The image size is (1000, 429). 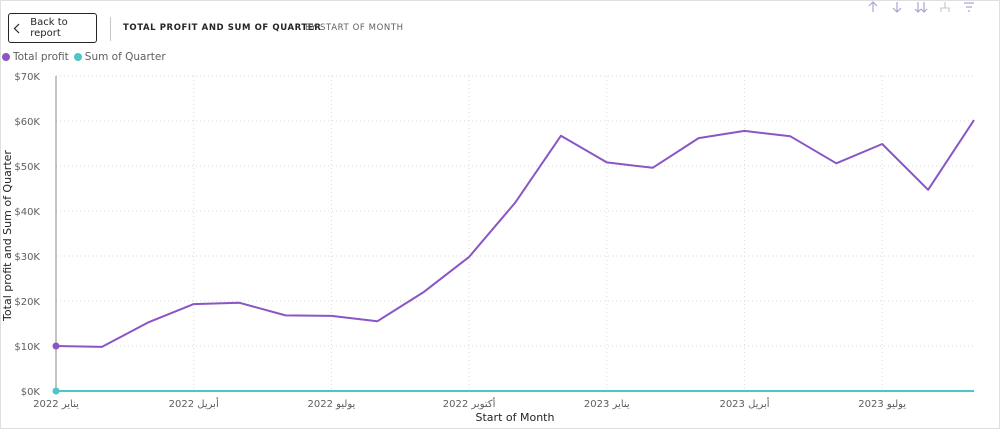 I want to click on legend-item-sum-of-quarter: Sum of Quarter, so click(x=119, y=57).